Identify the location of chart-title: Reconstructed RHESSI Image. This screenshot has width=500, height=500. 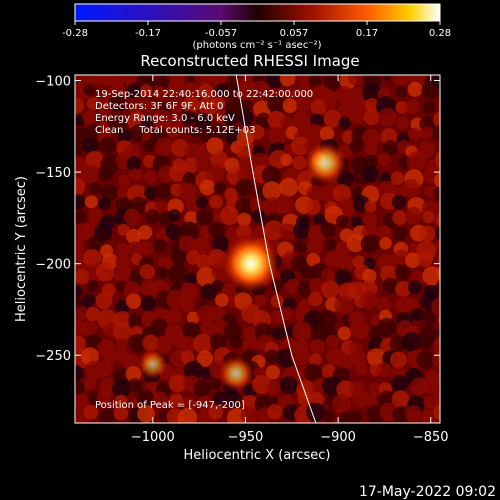
(249, 61).